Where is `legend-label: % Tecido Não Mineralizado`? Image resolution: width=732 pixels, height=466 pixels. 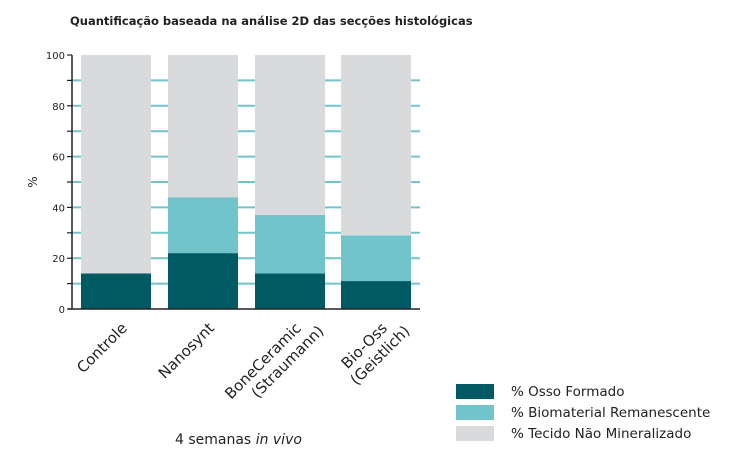
legend-label: % Tecido Não Mineralizado is located at coordinates (601, 433).